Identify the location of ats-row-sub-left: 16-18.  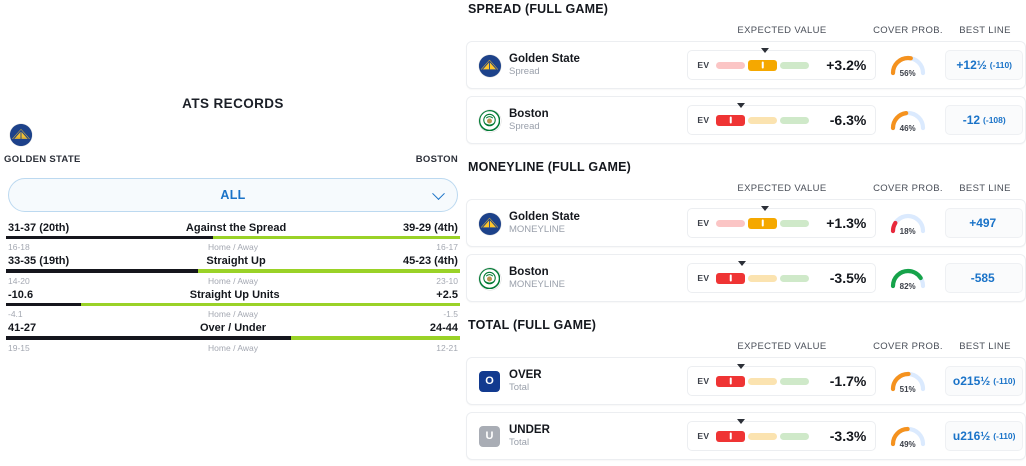
(19, 247).